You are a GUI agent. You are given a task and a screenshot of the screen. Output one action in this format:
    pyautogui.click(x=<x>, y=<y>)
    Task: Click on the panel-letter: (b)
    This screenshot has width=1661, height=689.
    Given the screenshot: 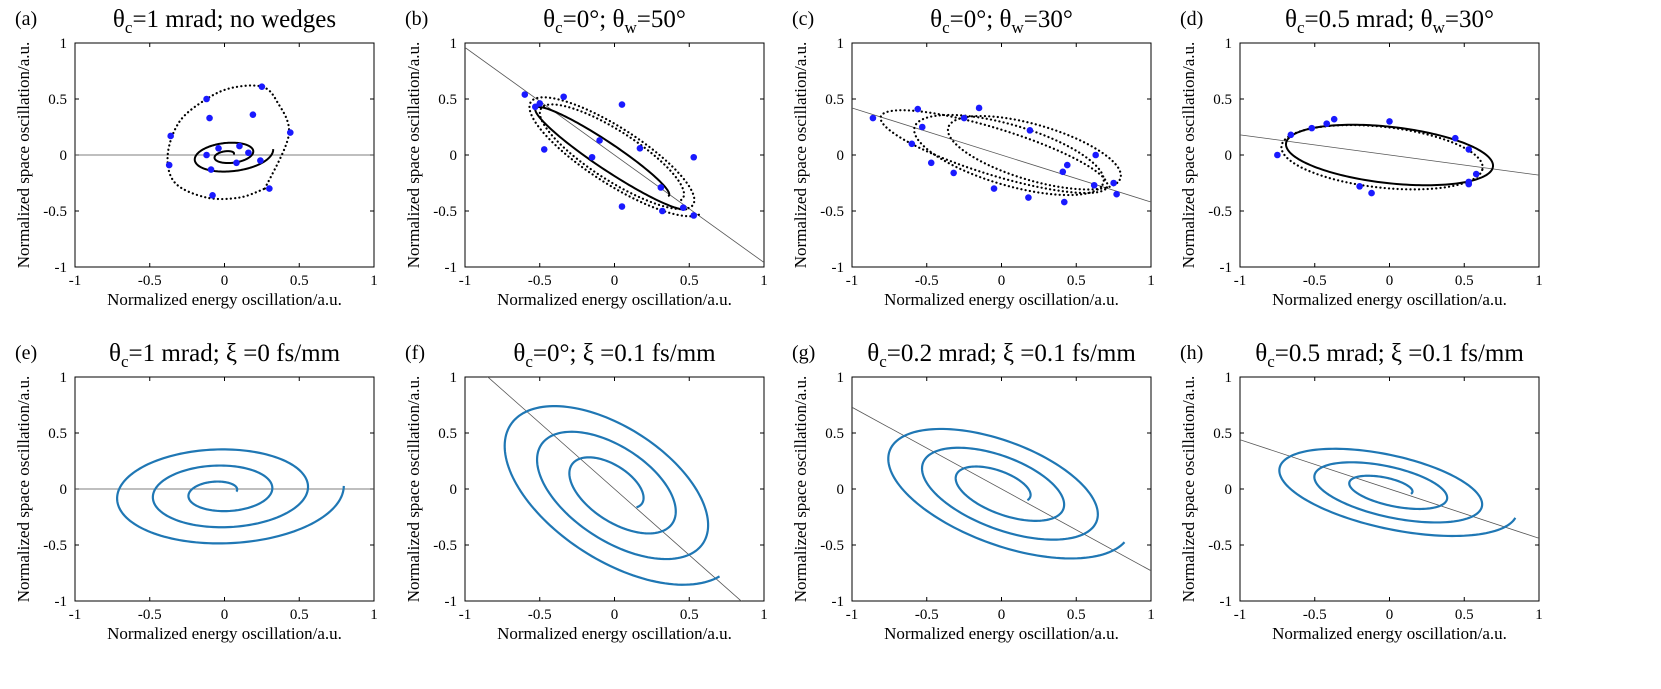 What is the action you would take?
    pyautogui.click(x=416, y=19)
    